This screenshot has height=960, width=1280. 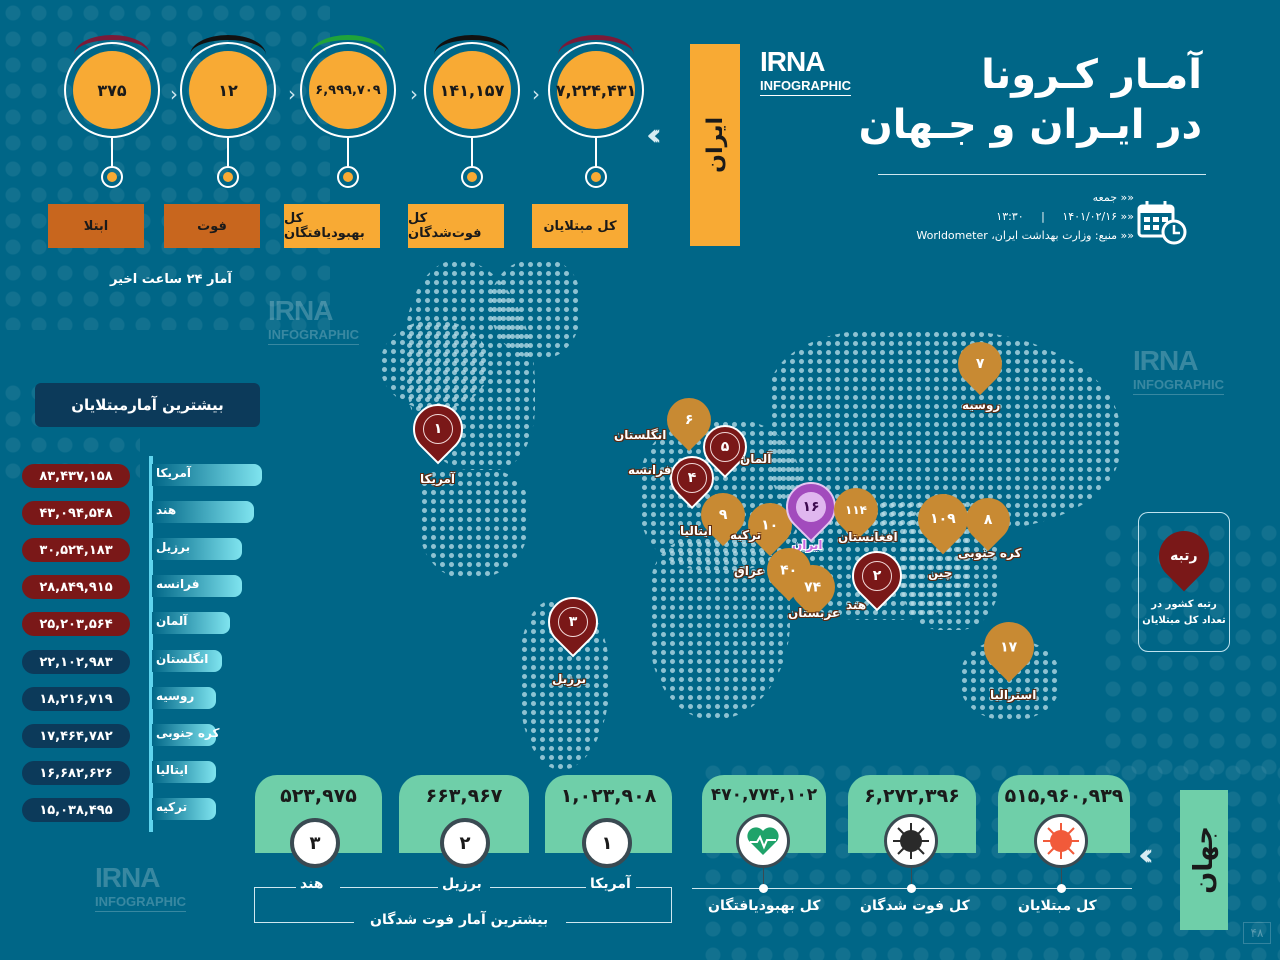 I want to click on map-label-germany: آلمان, so click(x=756, y=459).